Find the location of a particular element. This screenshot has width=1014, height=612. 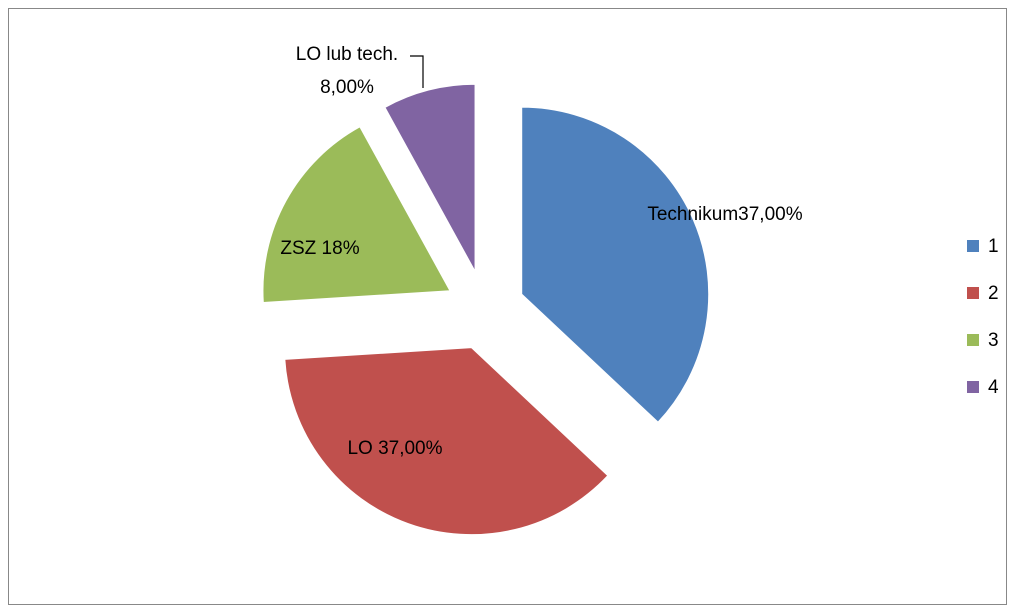

data-label: ZSZ 18% is located at coordinates (320, 248).